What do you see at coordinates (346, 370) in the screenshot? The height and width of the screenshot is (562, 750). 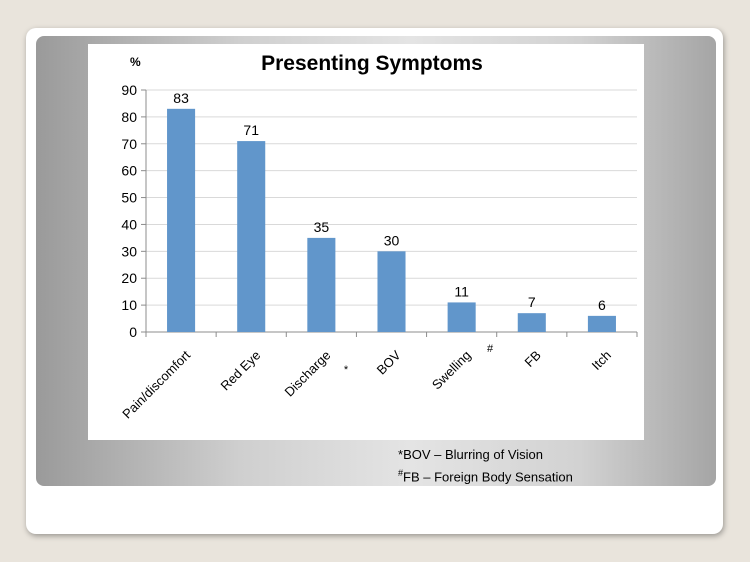 I see `x-category-marker: *` at bounding box center [346, 370].